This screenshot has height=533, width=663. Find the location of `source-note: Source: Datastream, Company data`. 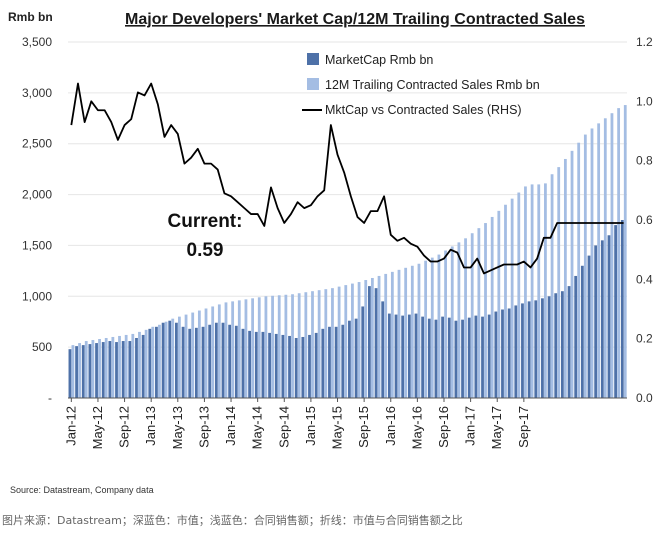

source-note: Source: Datastream, Company data is located at coordinates (82, 490).